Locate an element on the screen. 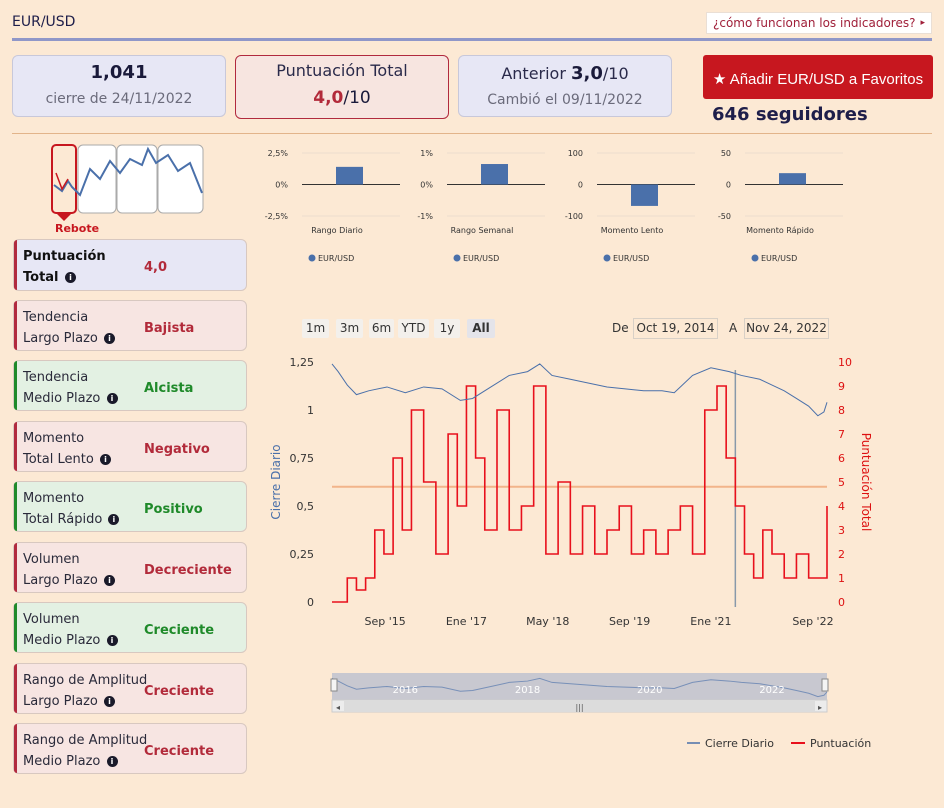  y2-tick-label: 3 is located at coordinates (841, 530).